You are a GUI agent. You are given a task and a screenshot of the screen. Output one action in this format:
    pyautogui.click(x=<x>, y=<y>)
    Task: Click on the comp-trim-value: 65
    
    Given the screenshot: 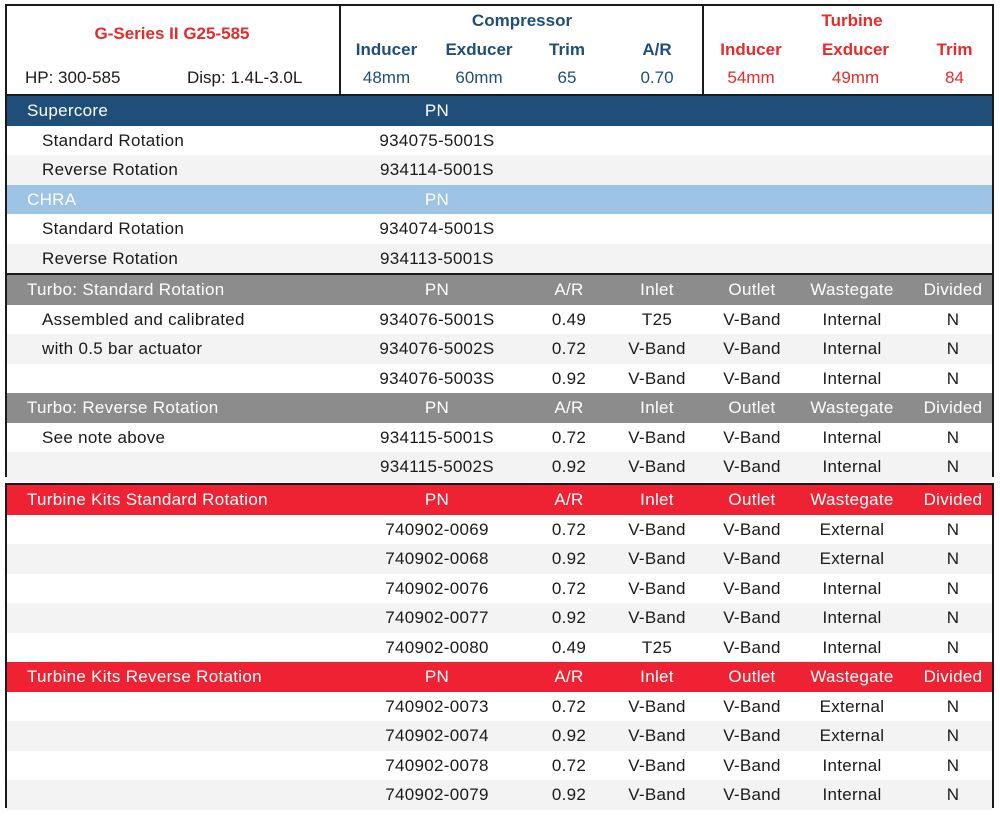 What is the action you would take?
    pyautogui.click(x=567, y=77)
    